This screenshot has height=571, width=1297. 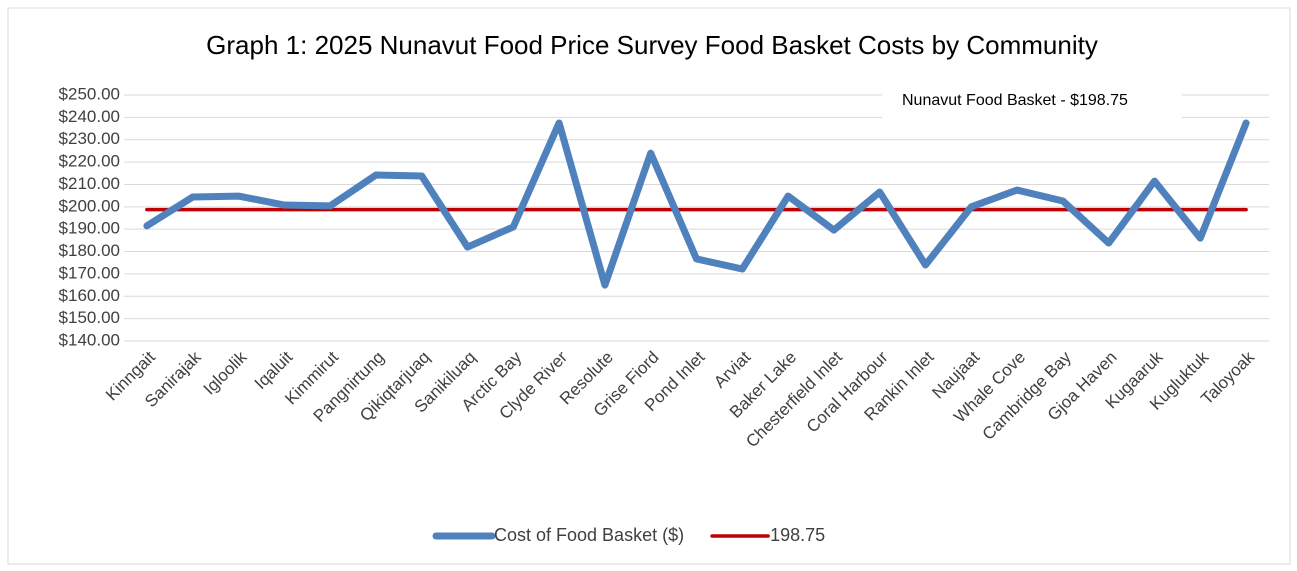 What do you see at coordinates (89, 138) in the screenshot?
I see `y-tick-label: $230.00` at bounding box center [89, 138].